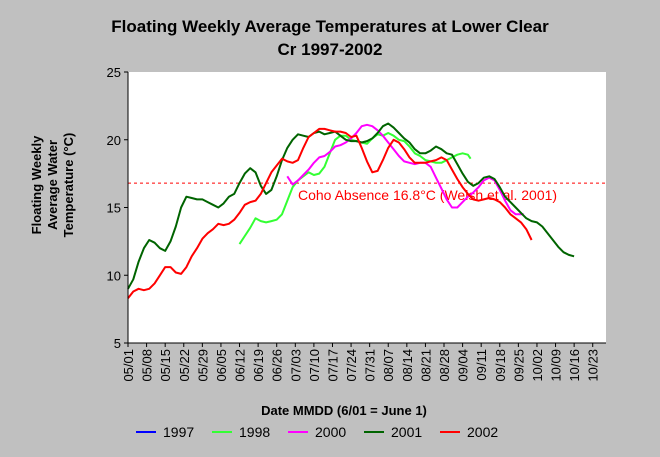  I want to click on legend: 1997 1998 2000 2001 2002, so click(317, 432).